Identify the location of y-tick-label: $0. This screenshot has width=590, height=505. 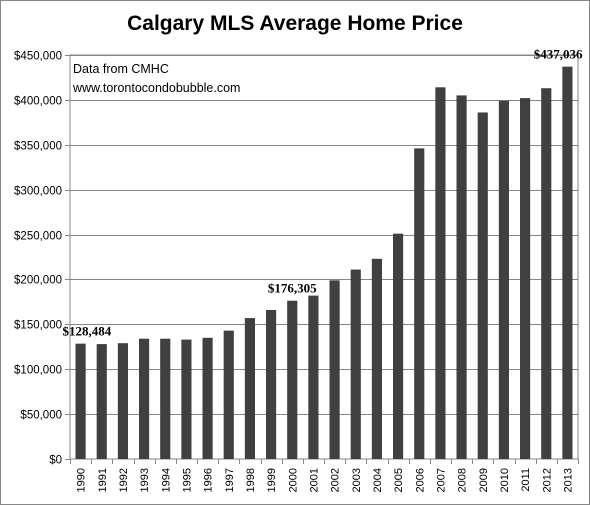
(55, 461).